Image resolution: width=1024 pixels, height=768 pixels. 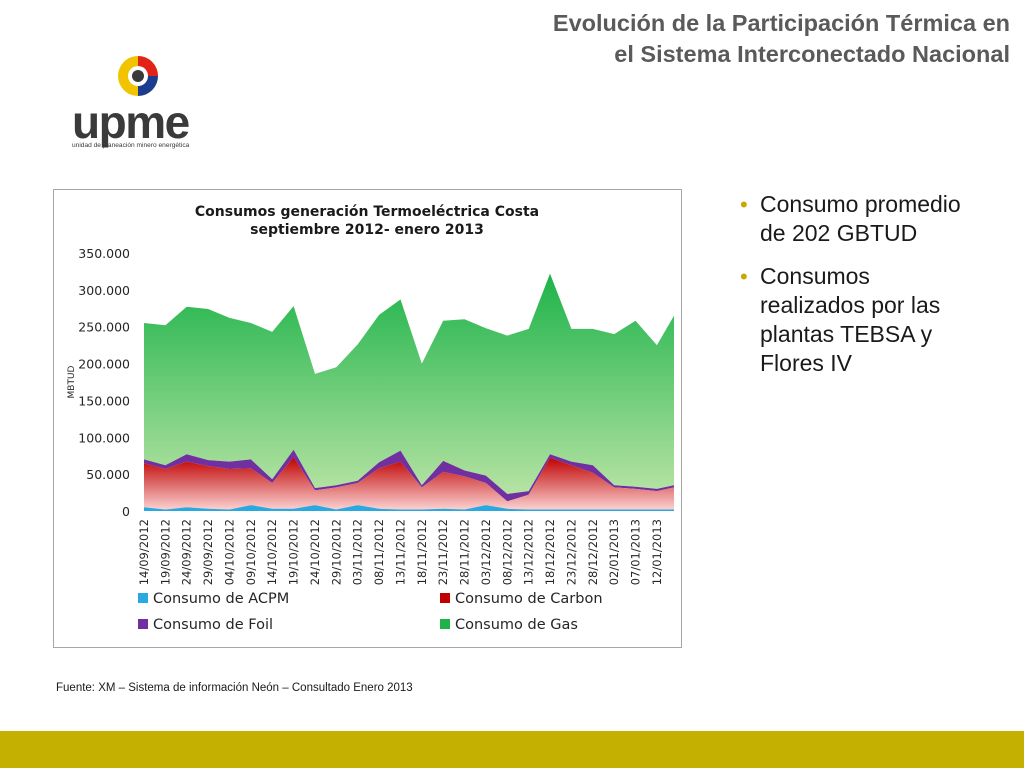 What do you see at coordinates (213, 625) in the screenshot?
I see `legend-label-foil: Consumo de Foil` at bounding box center [213, 625].